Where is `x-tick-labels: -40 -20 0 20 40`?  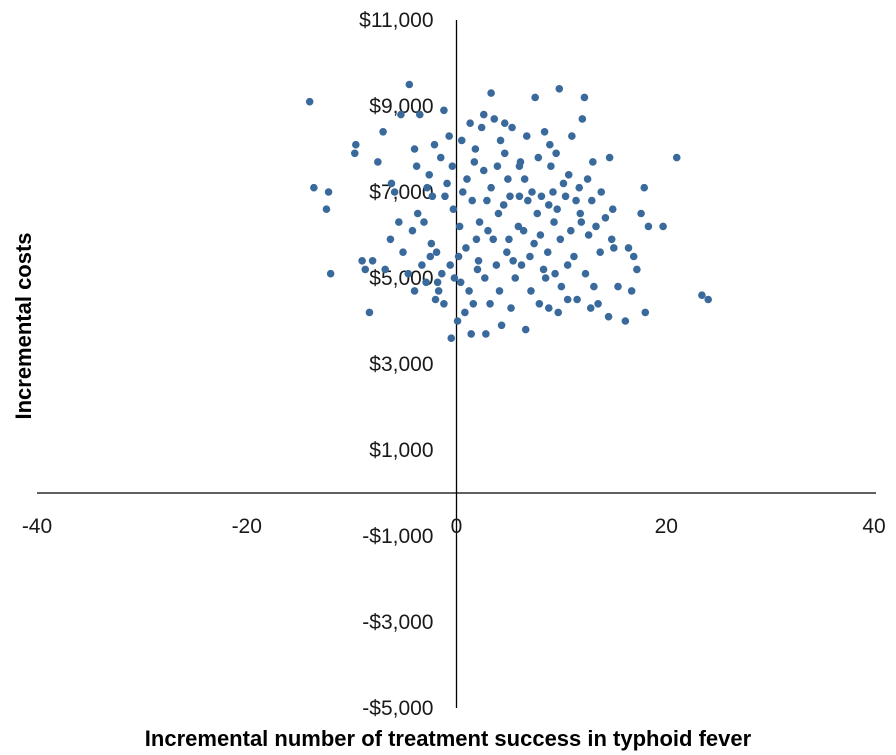 x-tick-labels: -40 -20 0 20 40 is located at coordinates (454, 526).